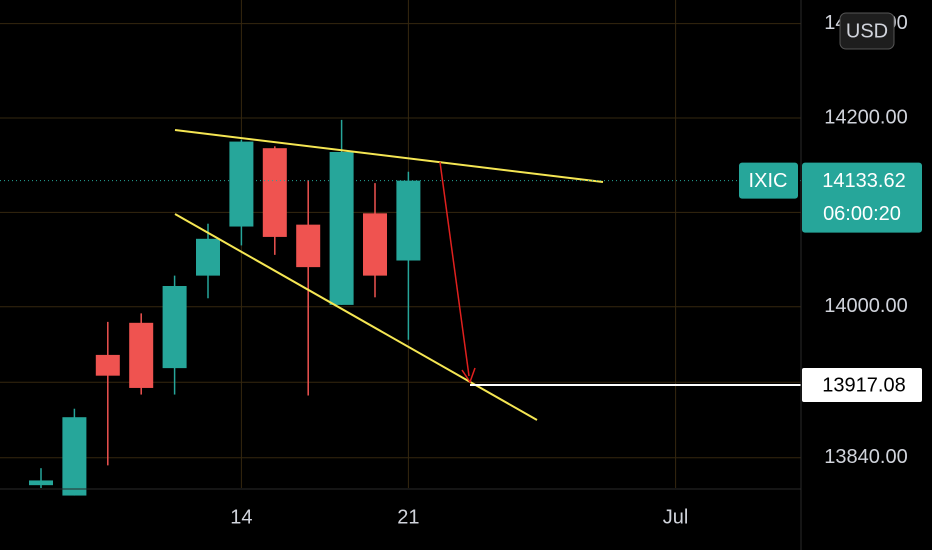 This screenshot has height=550, width=932. I want to click on symbol-badge, so click(768, 180).